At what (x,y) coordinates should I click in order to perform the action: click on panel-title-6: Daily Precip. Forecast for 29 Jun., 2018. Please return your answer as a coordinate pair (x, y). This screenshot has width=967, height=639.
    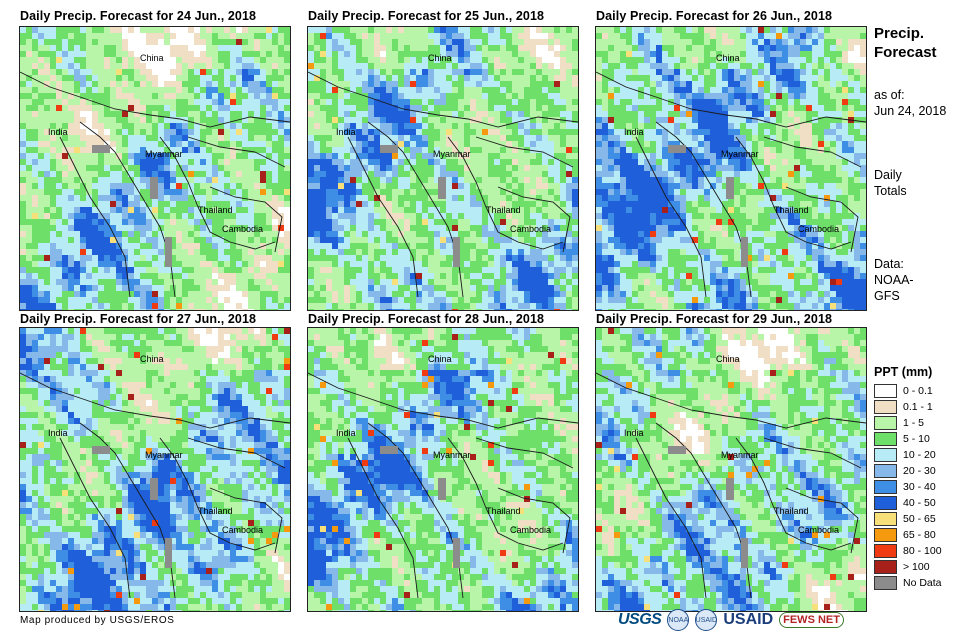
    Looking at the image, I should click on (714, 319).